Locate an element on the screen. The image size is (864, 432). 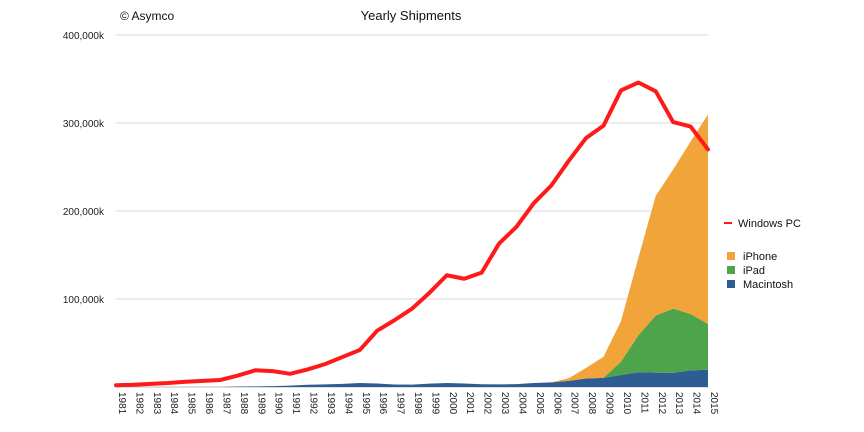
x-tick-label: 1992 is located at coordinates (313, 403).